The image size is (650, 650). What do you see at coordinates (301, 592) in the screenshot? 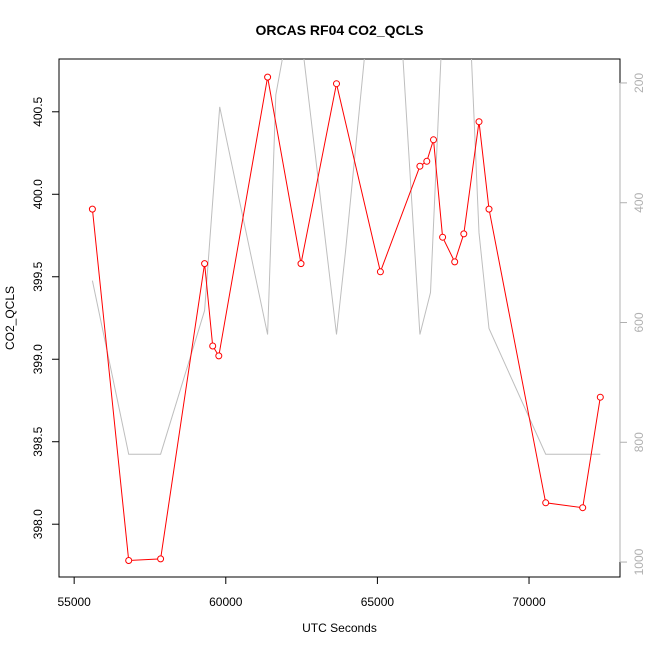
I see `x-axis: 55000 60000 65000 70000` at bounding box center [301, 592].